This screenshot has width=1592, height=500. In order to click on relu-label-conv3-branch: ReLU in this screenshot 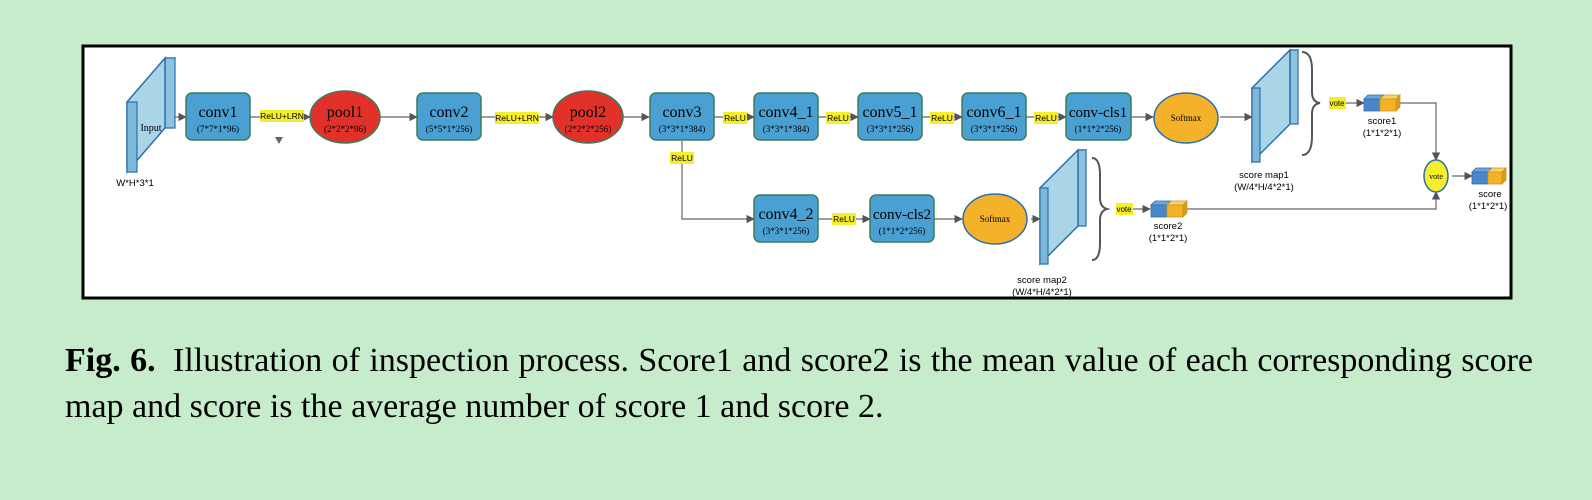, I will do `click(682, 158)`.